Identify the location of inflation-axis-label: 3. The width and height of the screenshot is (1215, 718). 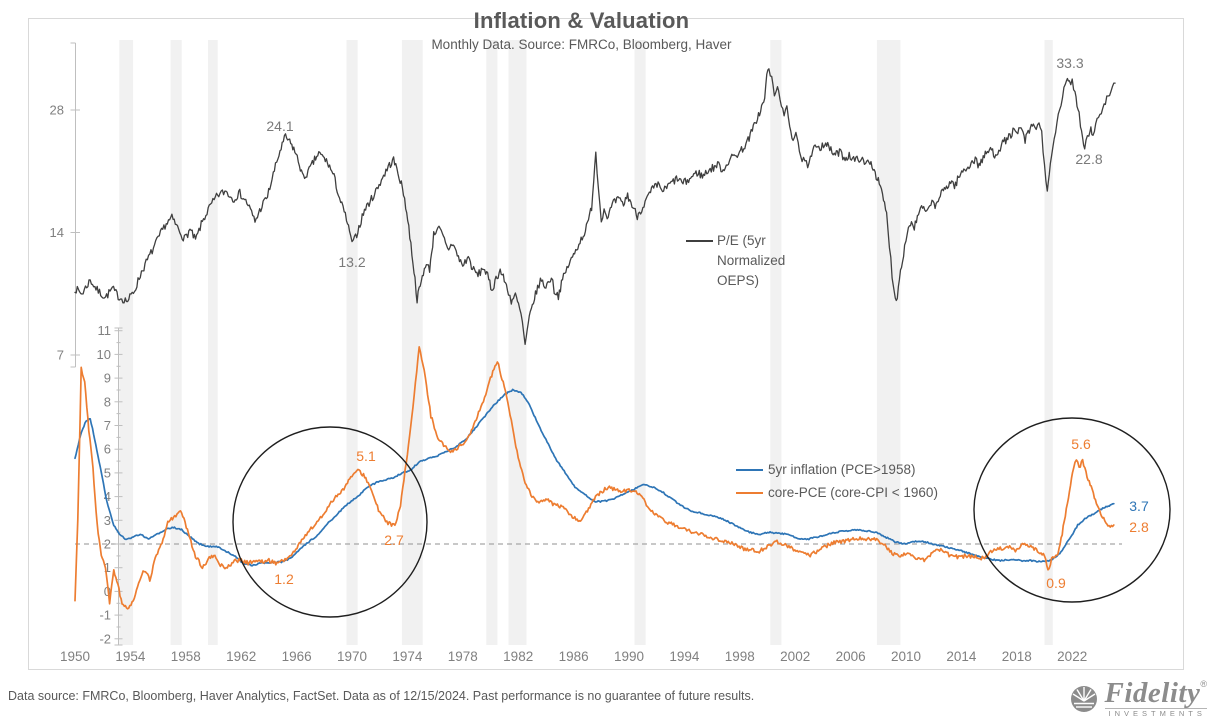
(107, 520).